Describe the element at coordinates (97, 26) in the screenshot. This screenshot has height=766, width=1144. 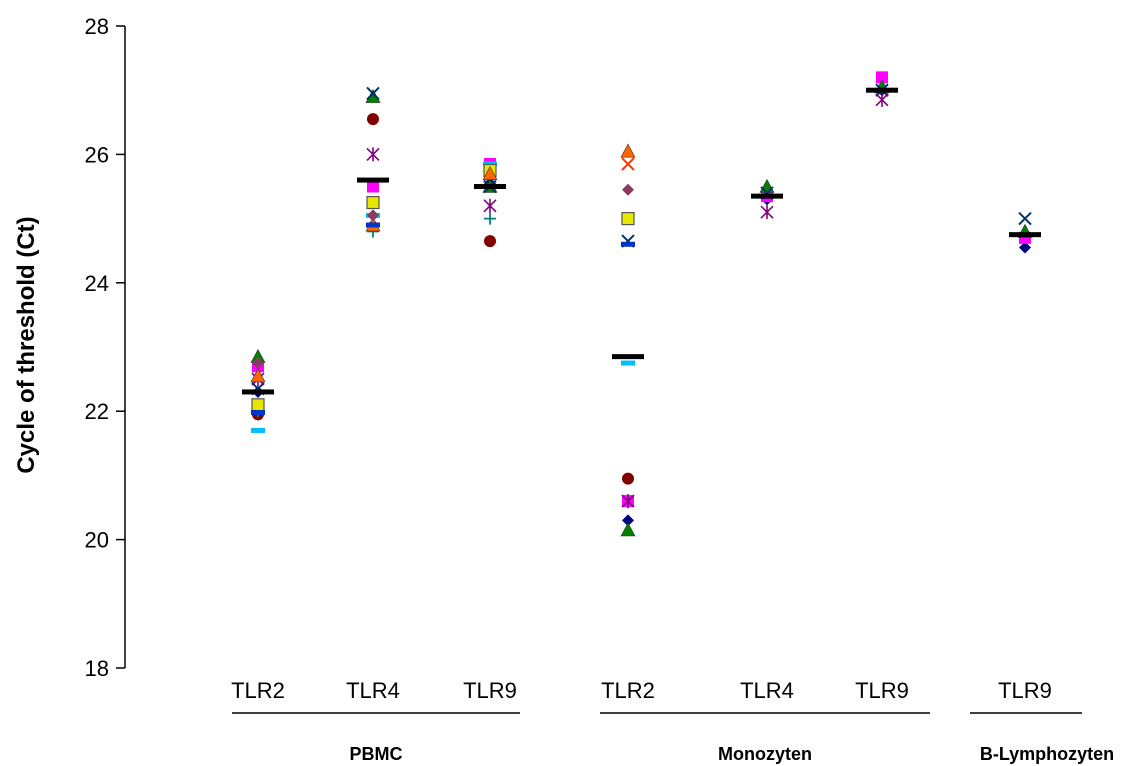
I see `y-tick-label: 28` at that location.